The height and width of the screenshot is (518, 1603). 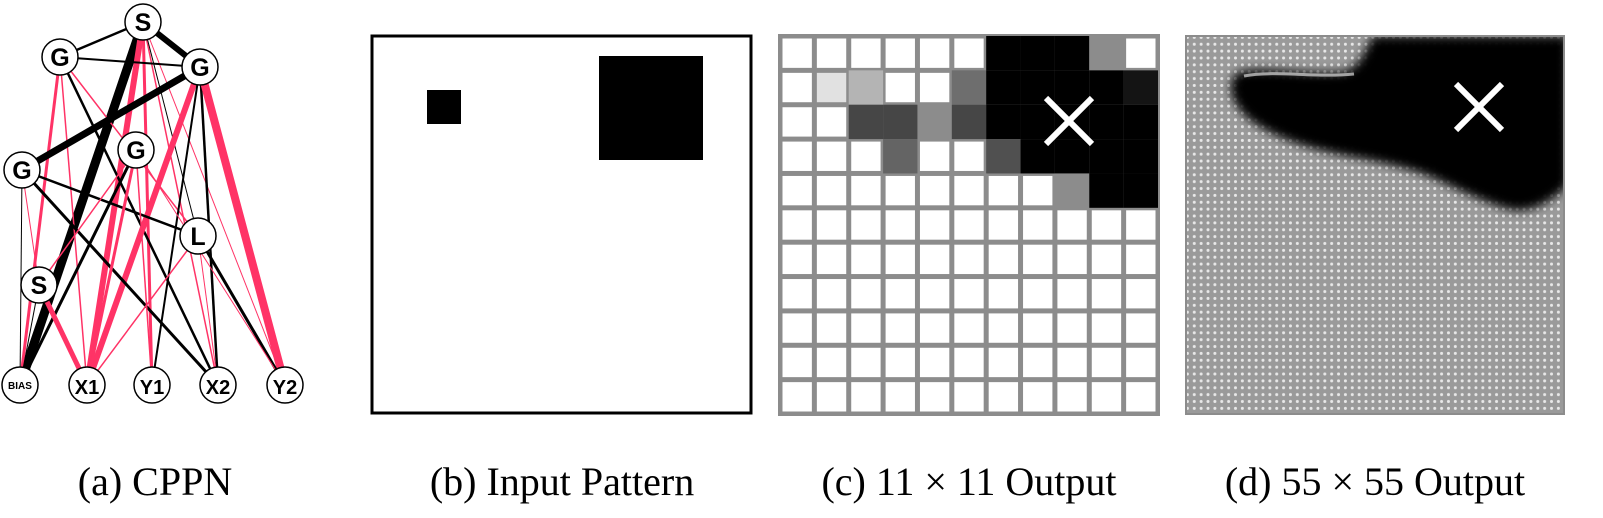 I want to click on cppn-node-label: BIAS, so click(x=20, y=386).